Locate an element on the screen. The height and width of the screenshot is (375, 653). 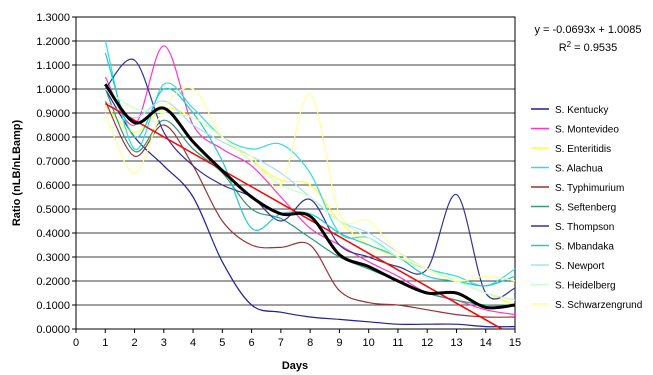
legend-item-s-mbandaka: S. Mbandaka is located at coordinates (584, 247).